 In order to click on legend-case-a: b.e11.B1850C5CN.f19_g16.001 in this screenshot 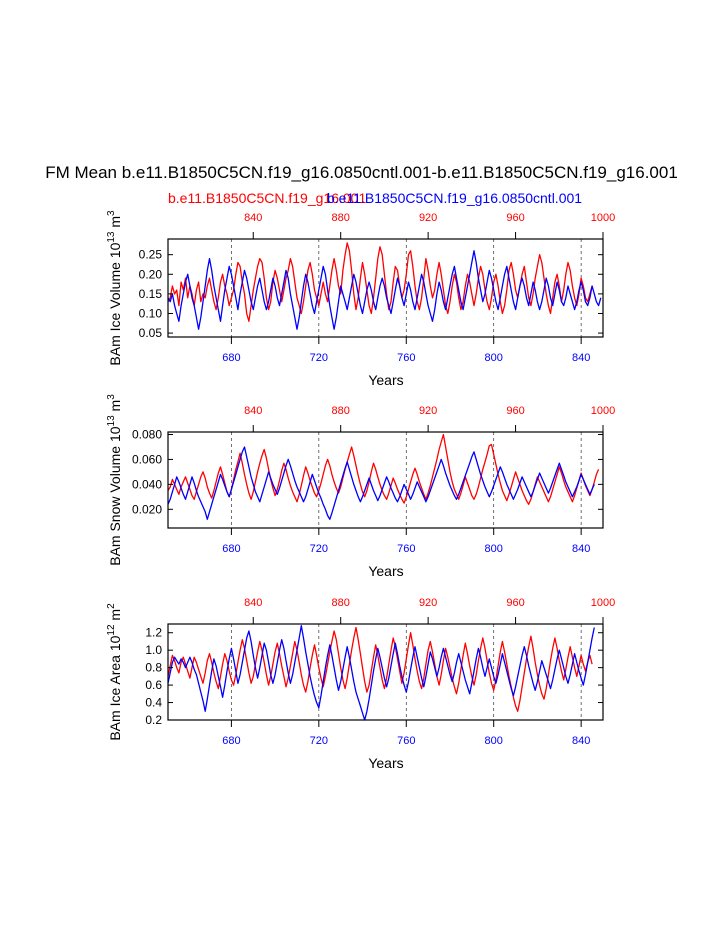, I will do `click(267, 198)`.